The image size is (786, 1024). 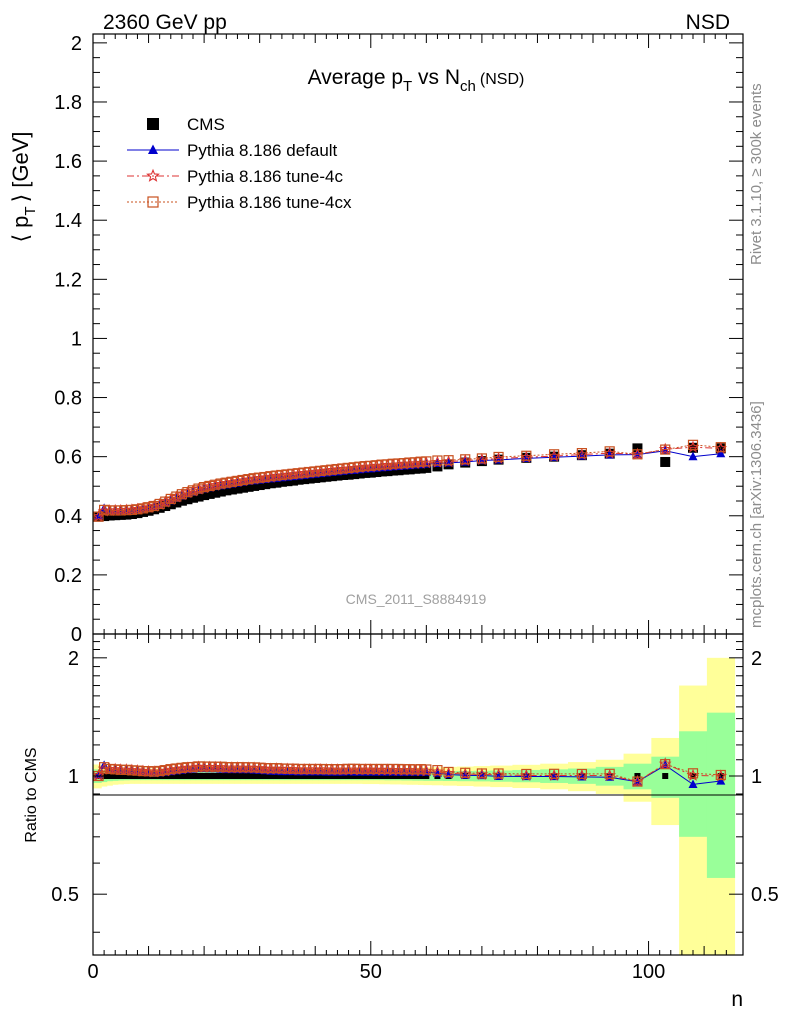 I want to click on main-chart-title: Average pT vs Nch (NSD), so click(x=416, y=80).